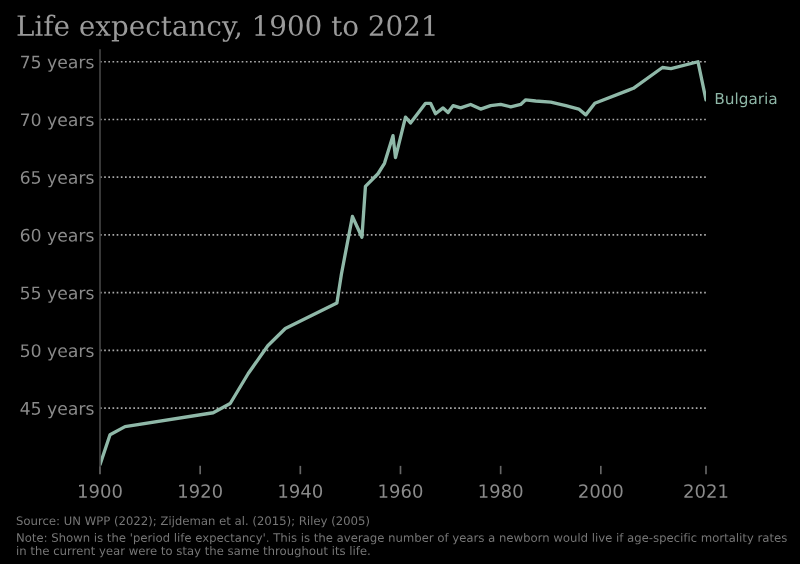 The height and width of the screenshot is (564, 800). What do you see at coordinates (226, 28) in the screenshot?
I see `chart-title: Life expectancy, 1900 to 2021` at bounding box center [226, 28].